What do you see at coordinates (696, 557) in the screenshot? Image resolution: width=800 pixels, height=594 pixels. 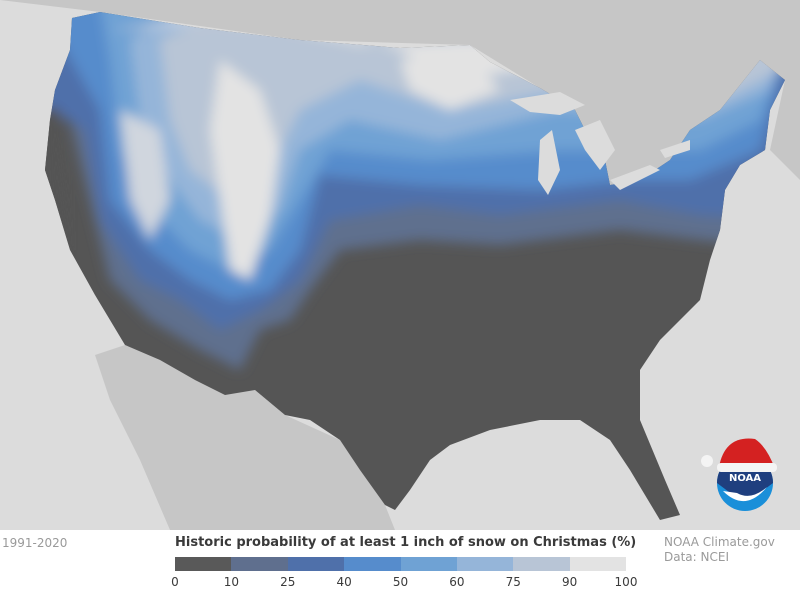 I see `credit-data: Data: NCEI` at bounding box center [696, 557].